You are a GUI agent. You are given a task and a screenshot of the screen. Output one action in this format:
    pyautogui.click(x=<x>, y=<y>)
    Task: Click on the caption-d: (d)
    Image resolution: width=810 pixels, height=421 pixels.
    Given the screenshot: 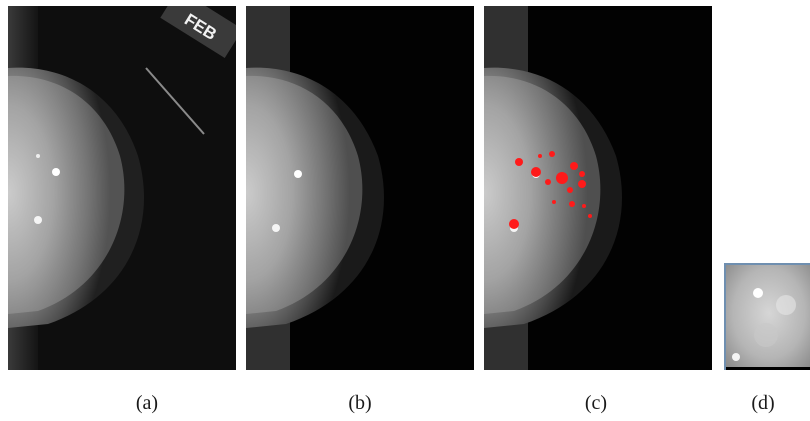 What is the action you would take?
    pyautogui.click(x=763, y=403)
    